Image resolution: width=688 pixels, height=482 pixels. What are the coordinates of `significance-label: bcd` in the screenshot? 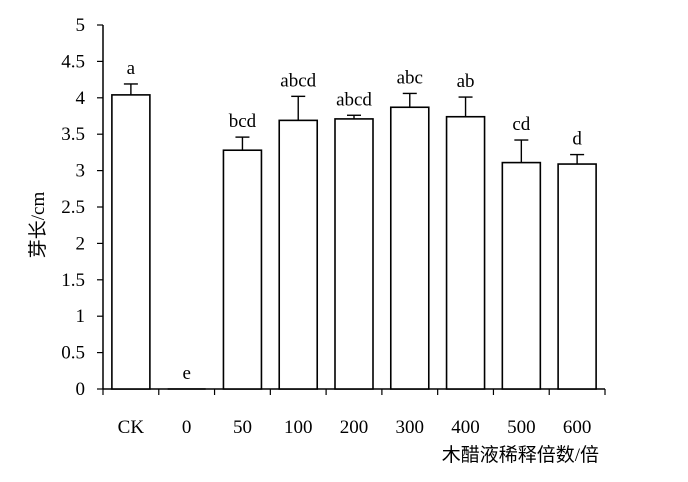 It's located at (243, 121).